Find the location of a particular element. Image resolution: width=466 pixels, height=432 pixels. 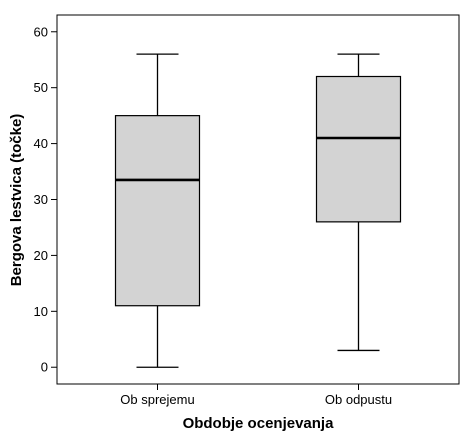

y-tick-label: 20 is located at coordinates (41, 255).